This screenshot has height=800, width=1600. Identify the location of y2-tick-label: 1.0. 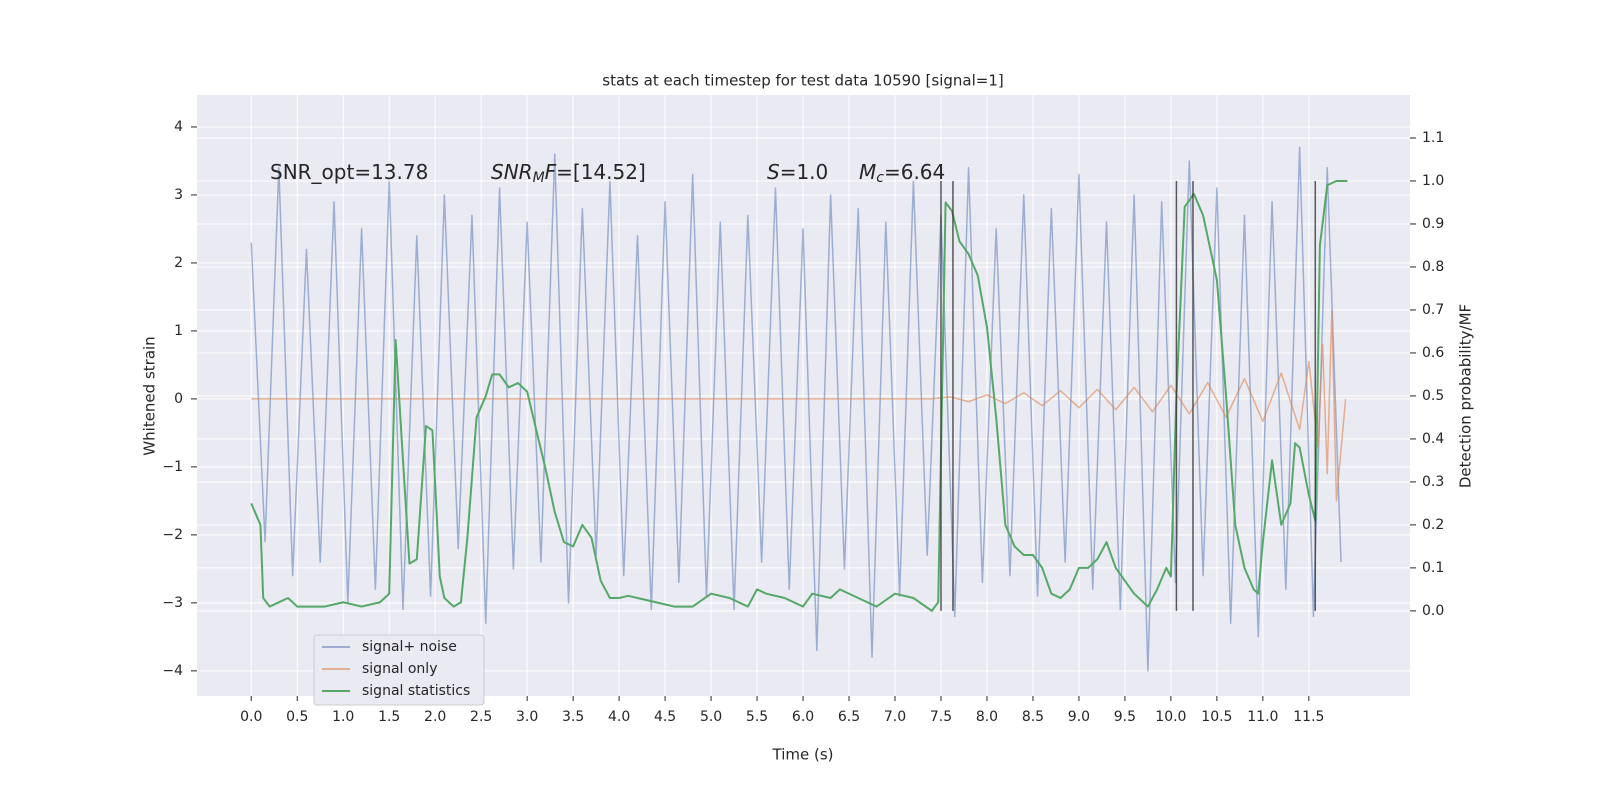
(1433, 181).